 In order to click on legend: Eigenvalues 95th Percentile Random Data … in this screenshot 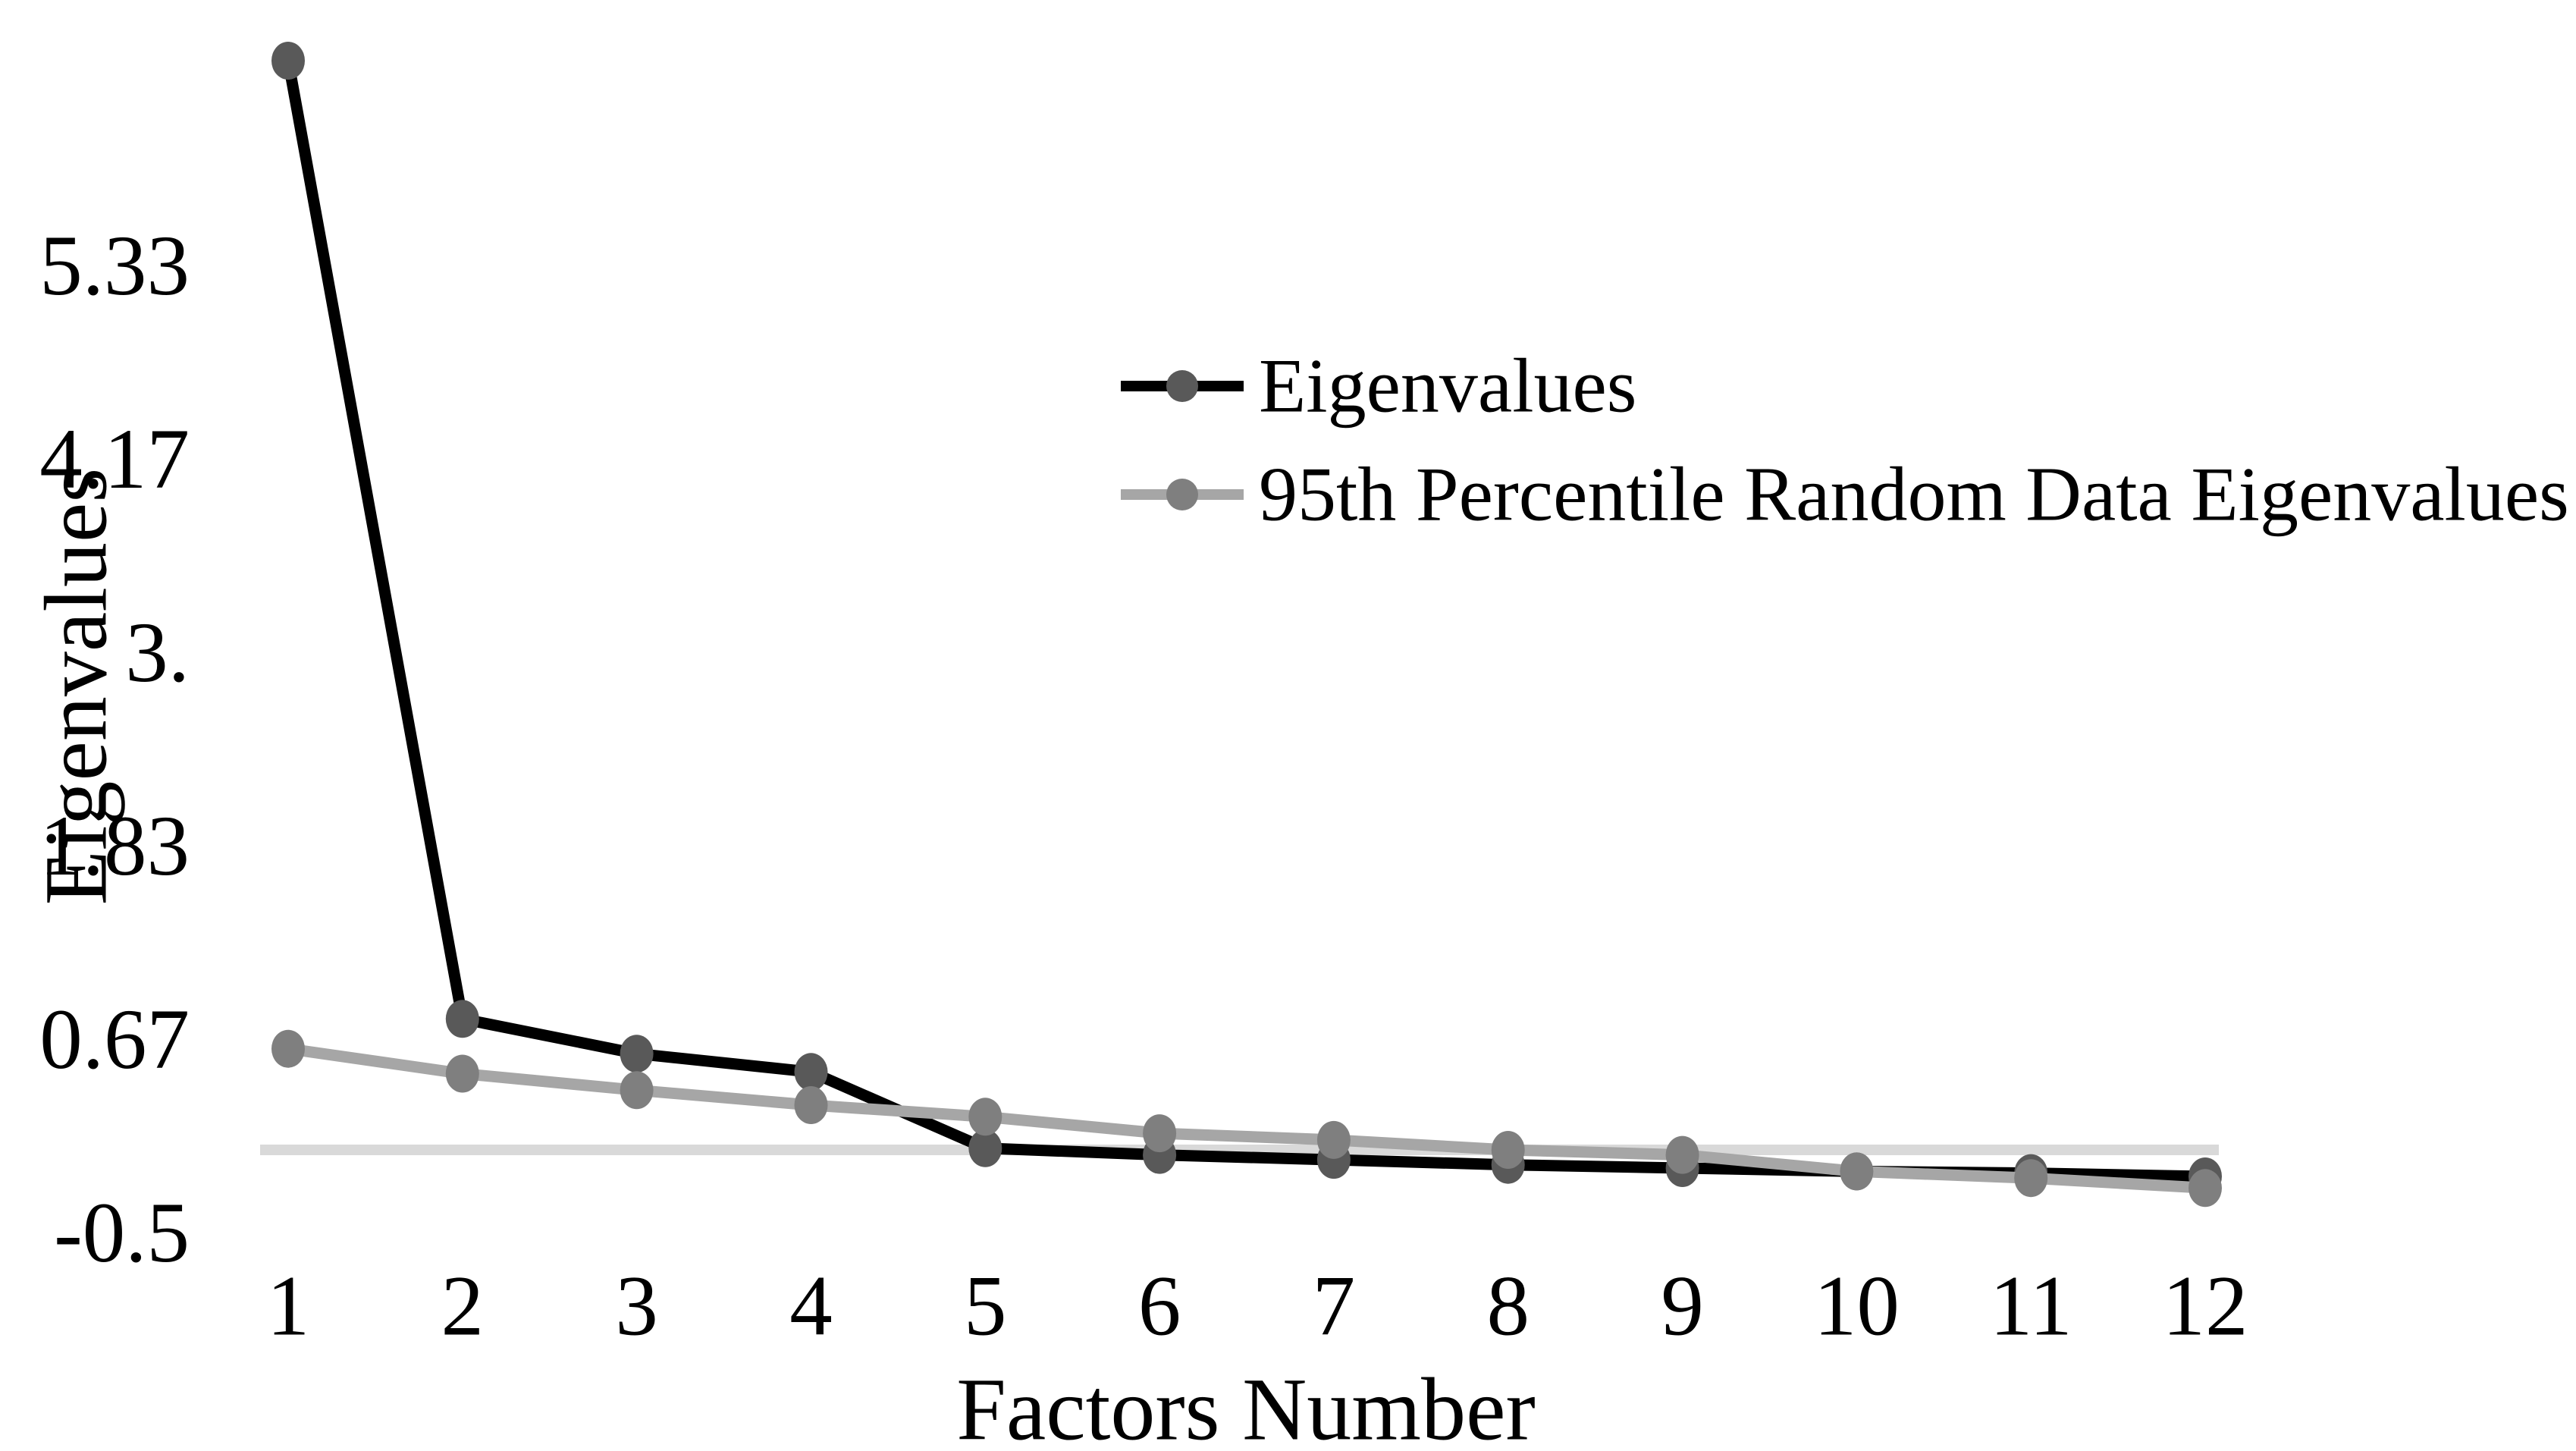, I will do `click(1845, 441)`.